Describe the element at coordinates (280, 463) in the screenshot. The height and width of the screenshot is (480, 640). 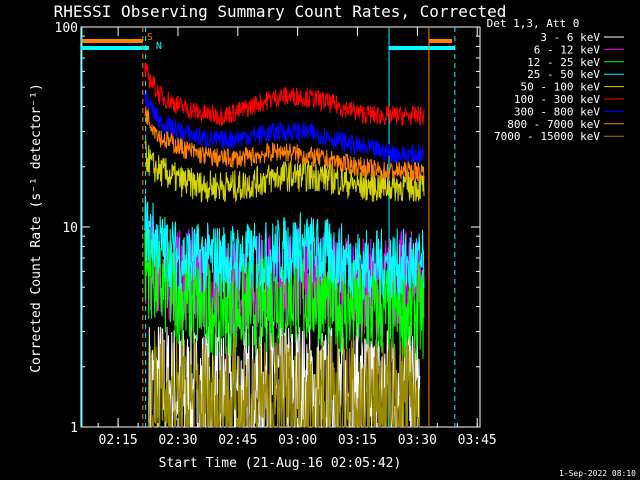
I see `x-axis-label: Start Time (21-Aug-16 02:05:42)` at that location.